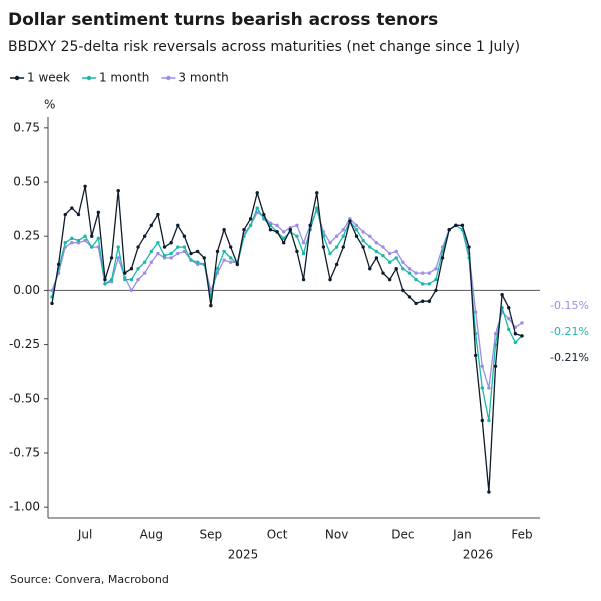 The width and height of the screenshot is (601, 601). I want to click on legend-label: 3 month, so click(203, 78).